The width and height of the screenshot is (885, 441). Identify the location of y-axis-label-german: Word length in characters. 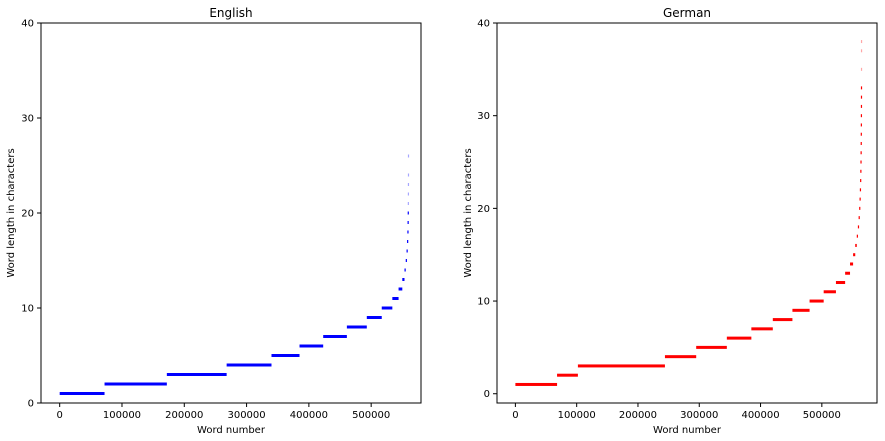
(468, 212).